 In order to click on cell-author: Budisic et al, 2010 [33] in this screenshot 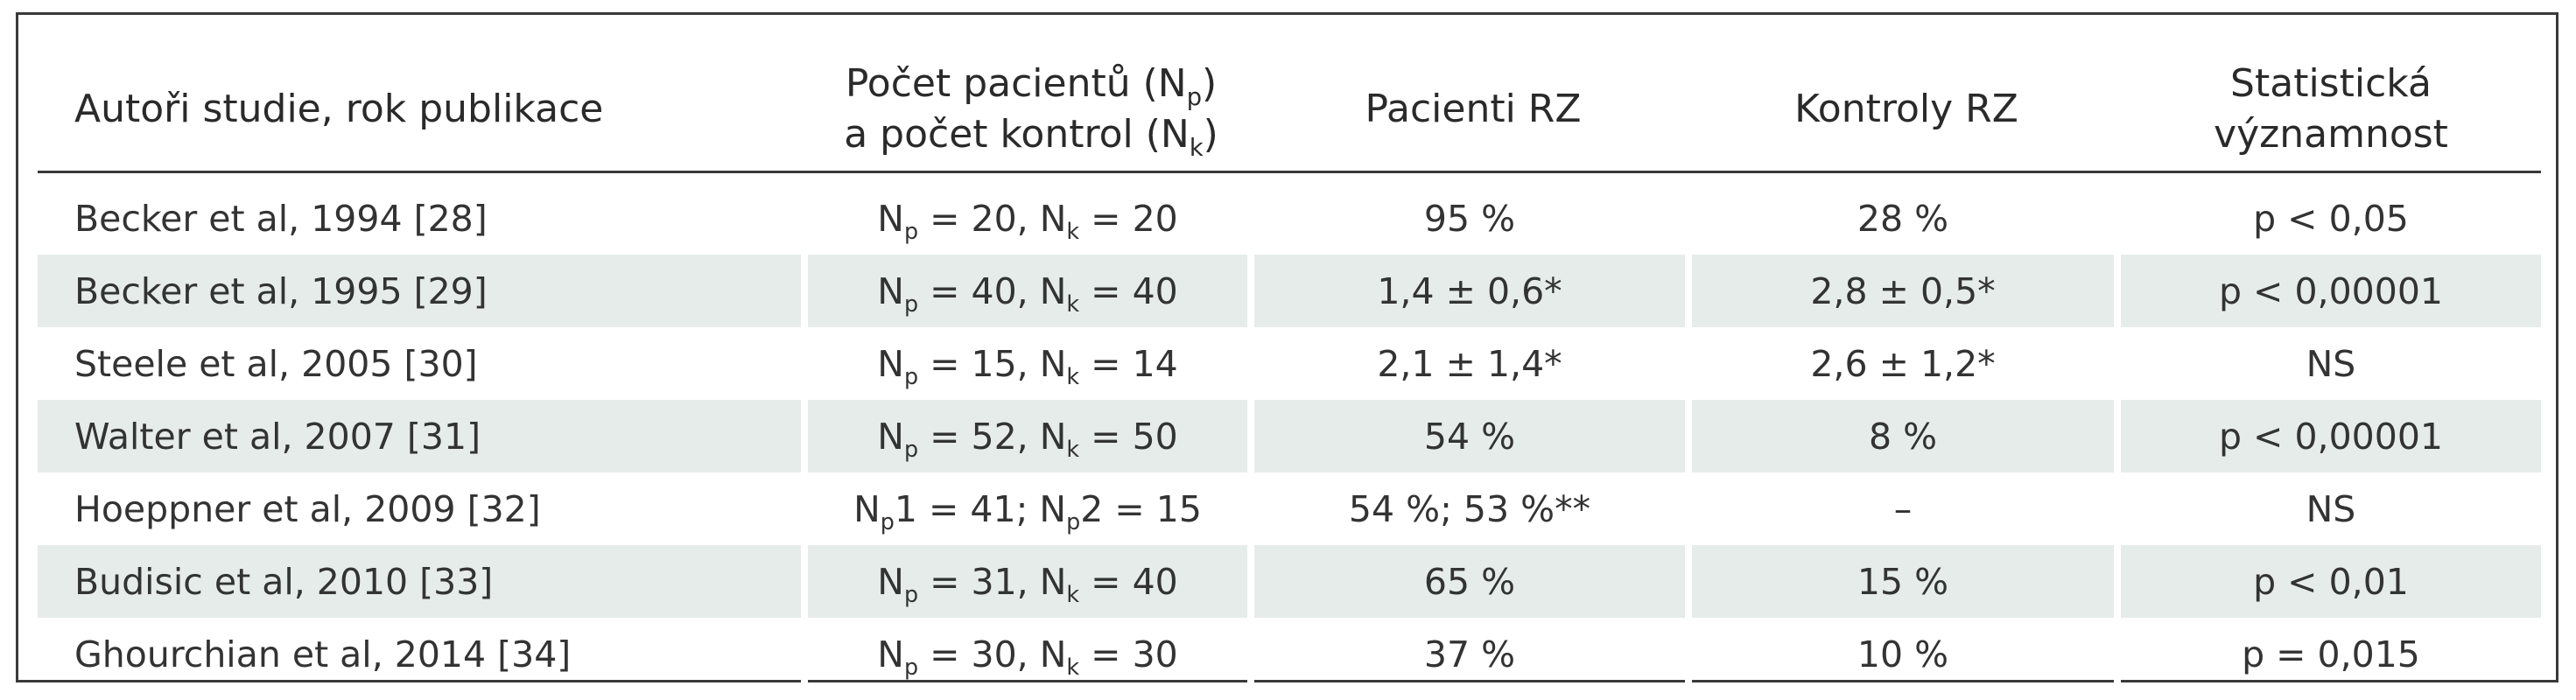, I will do `click(423, 581)`.